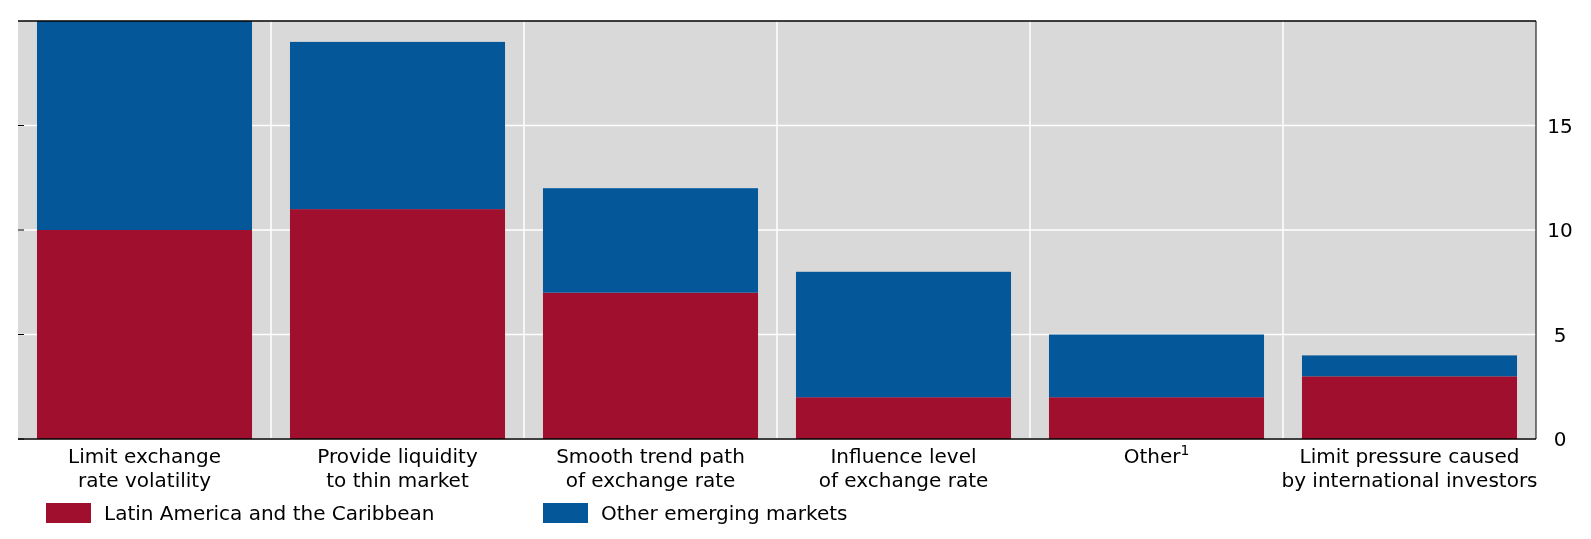 The image size is (1591, 539). What do you see at coordinates (1560, 334) in the screenshot?
I see `y-tick-label: 5` at bounding box center [1560, 334].